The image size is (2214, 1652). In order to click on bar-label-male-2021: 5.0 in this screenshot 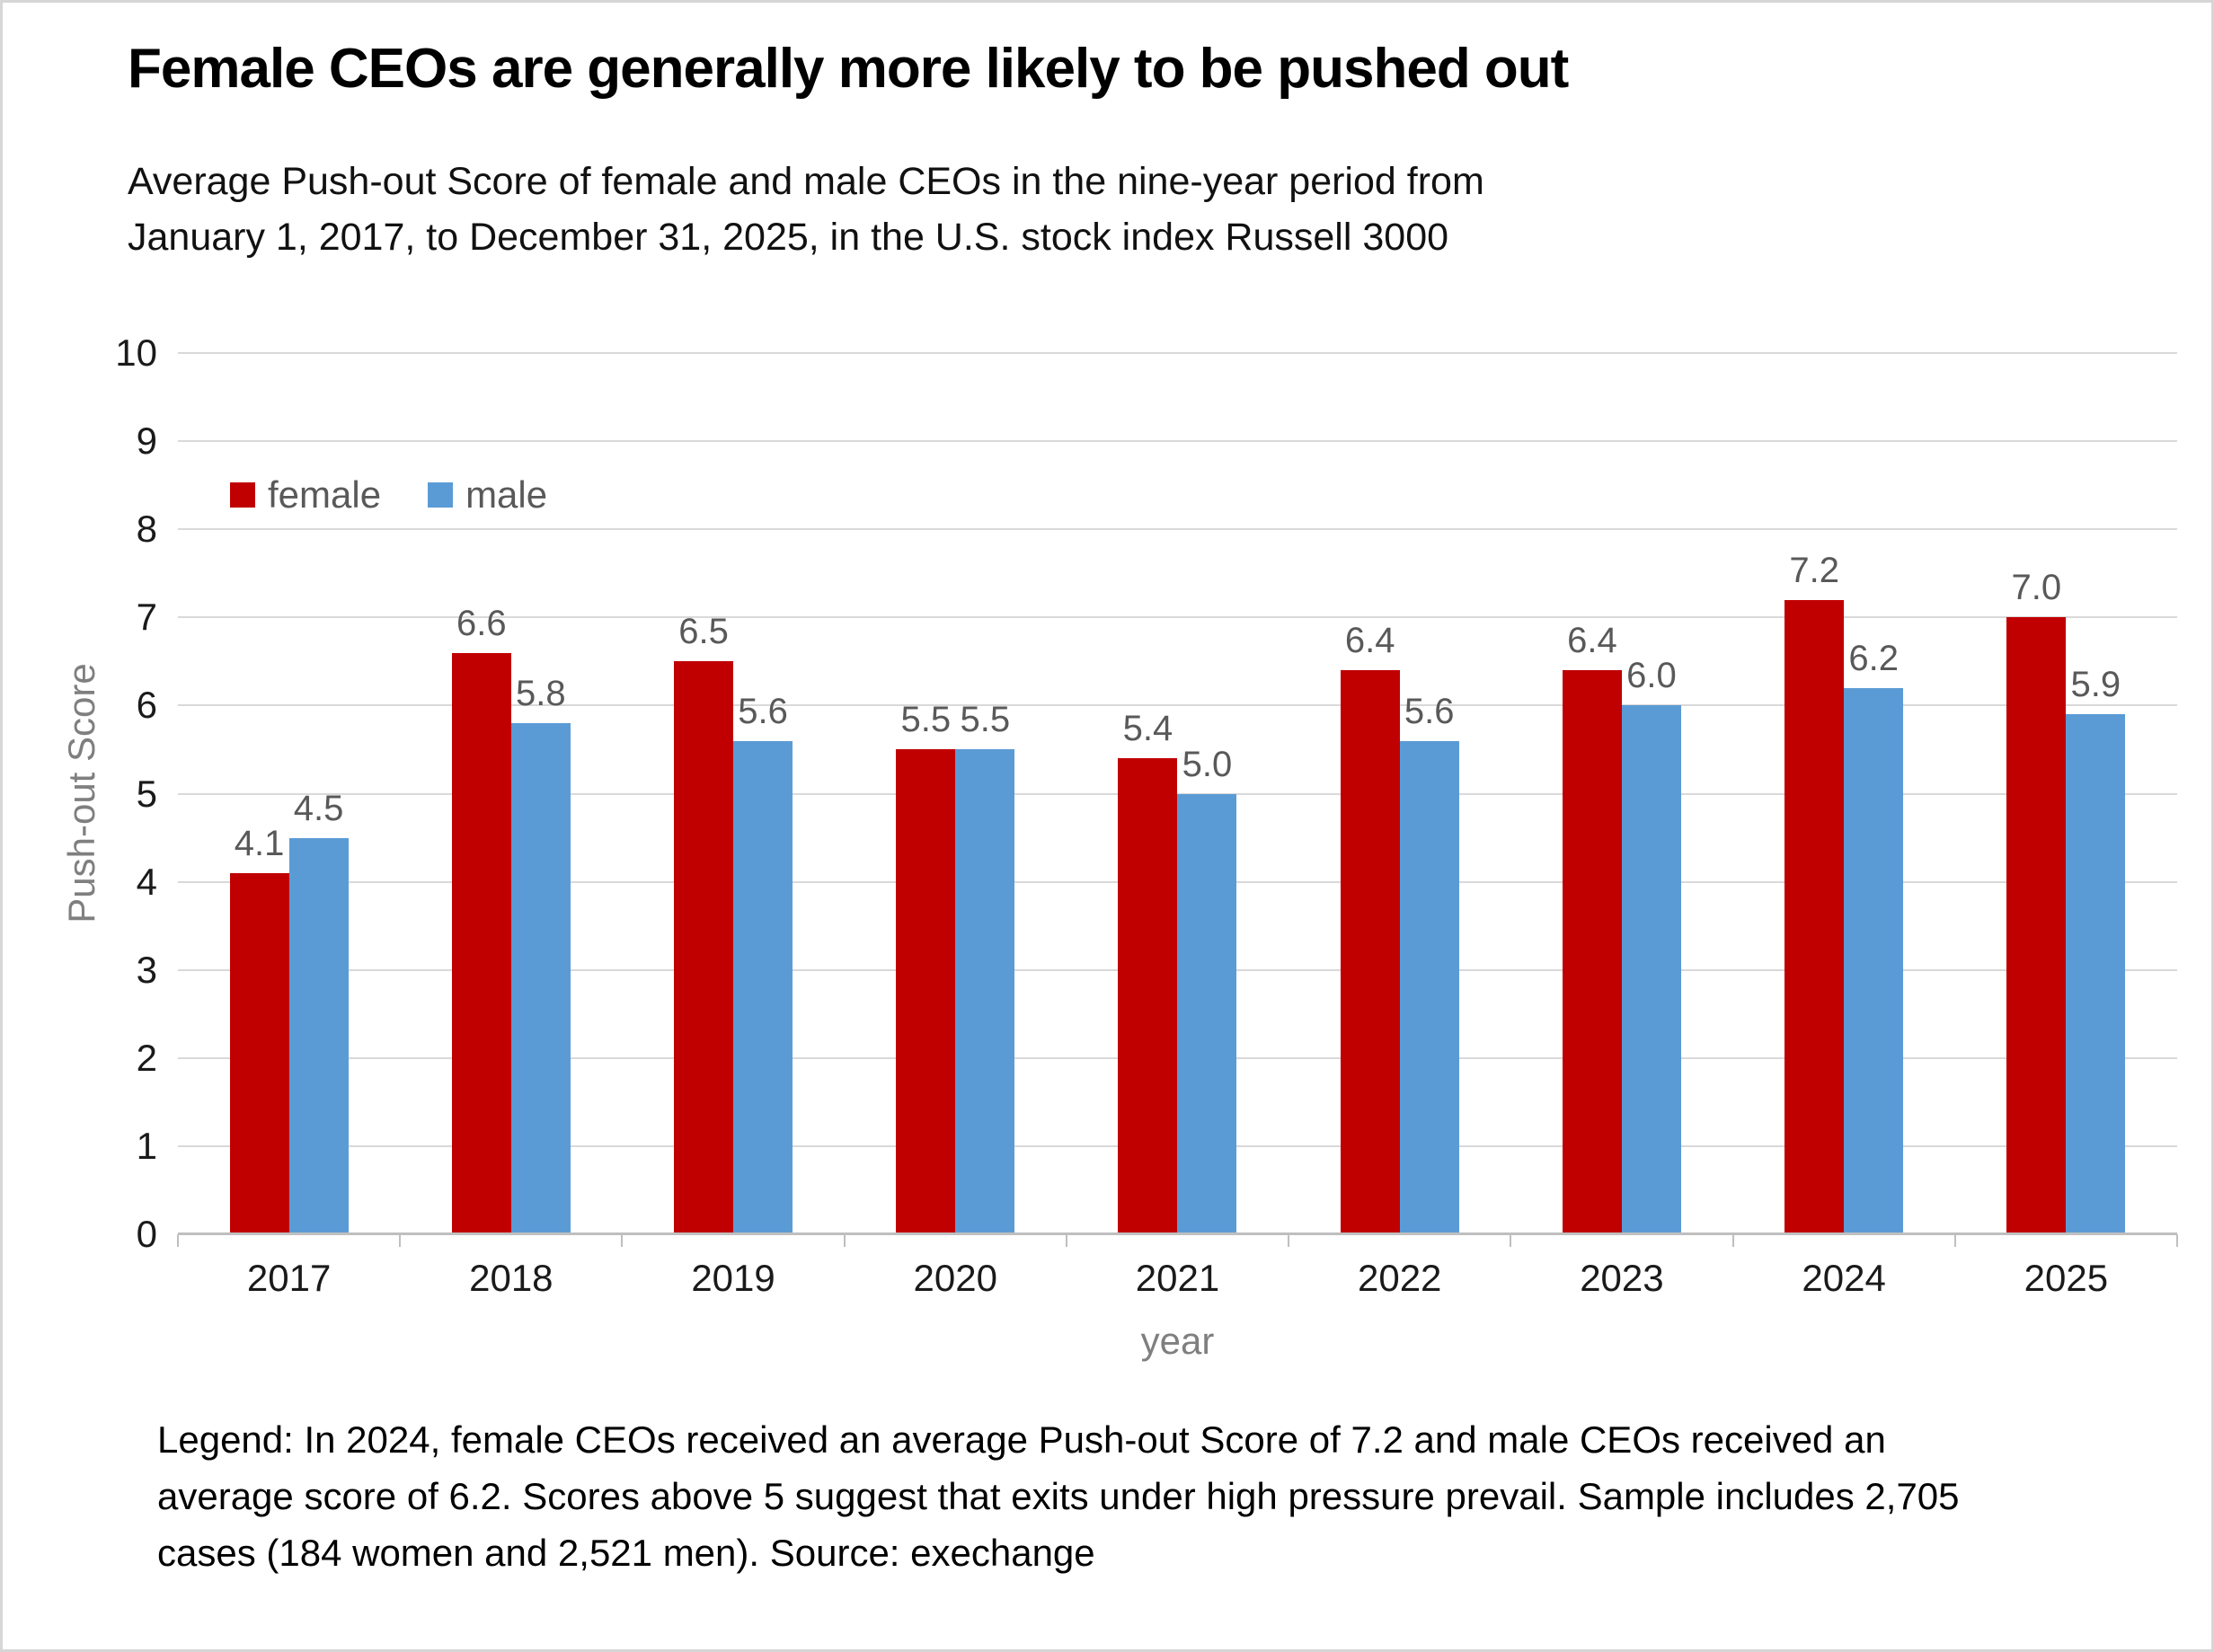, I will do `click(1207, 764)`.